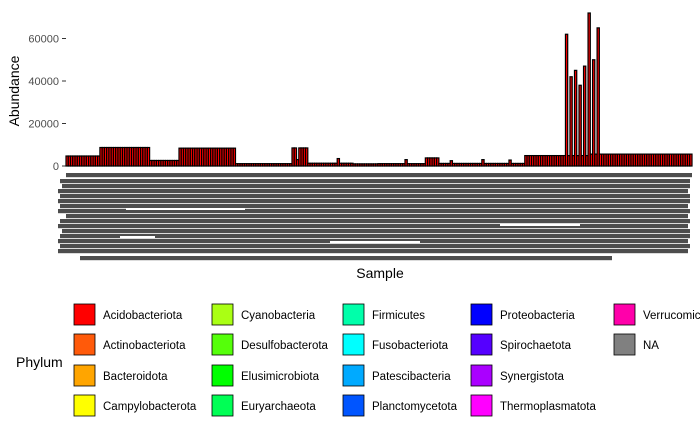 This screenshot has height=432, width=700. I want to click on legend-label: Cyanobacteria, so click(278, 316).